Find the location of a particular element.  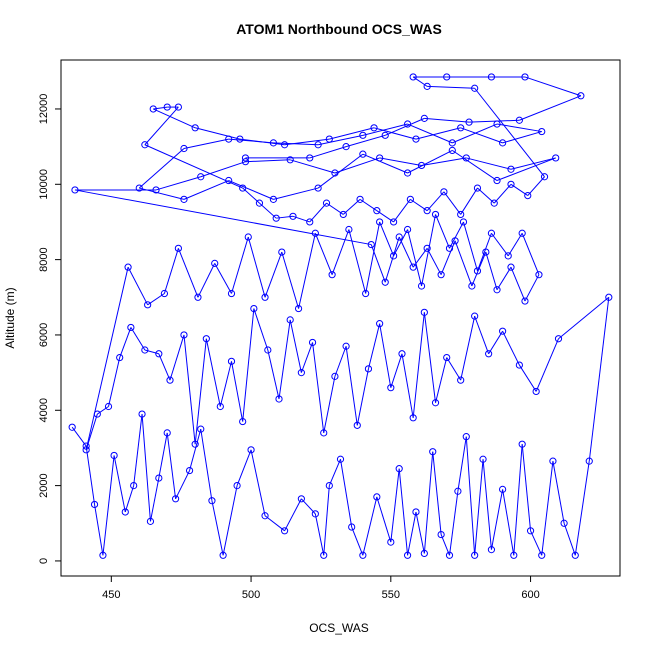

x-tick-label: 500 is located at coordinates (251, 595).